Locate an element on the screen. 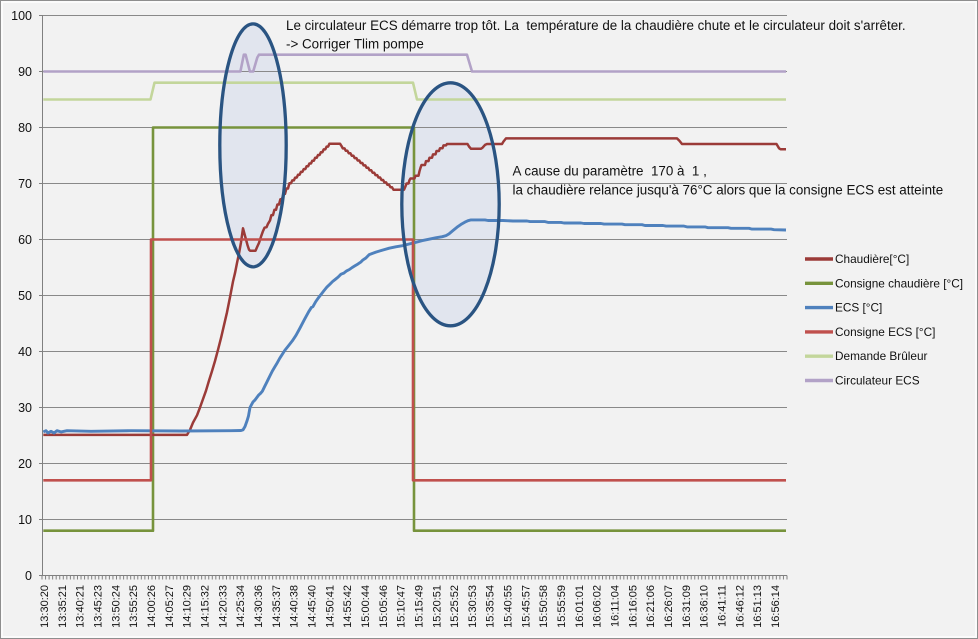  svg-text: 16:11:04 is located at coordinates (616, 606).